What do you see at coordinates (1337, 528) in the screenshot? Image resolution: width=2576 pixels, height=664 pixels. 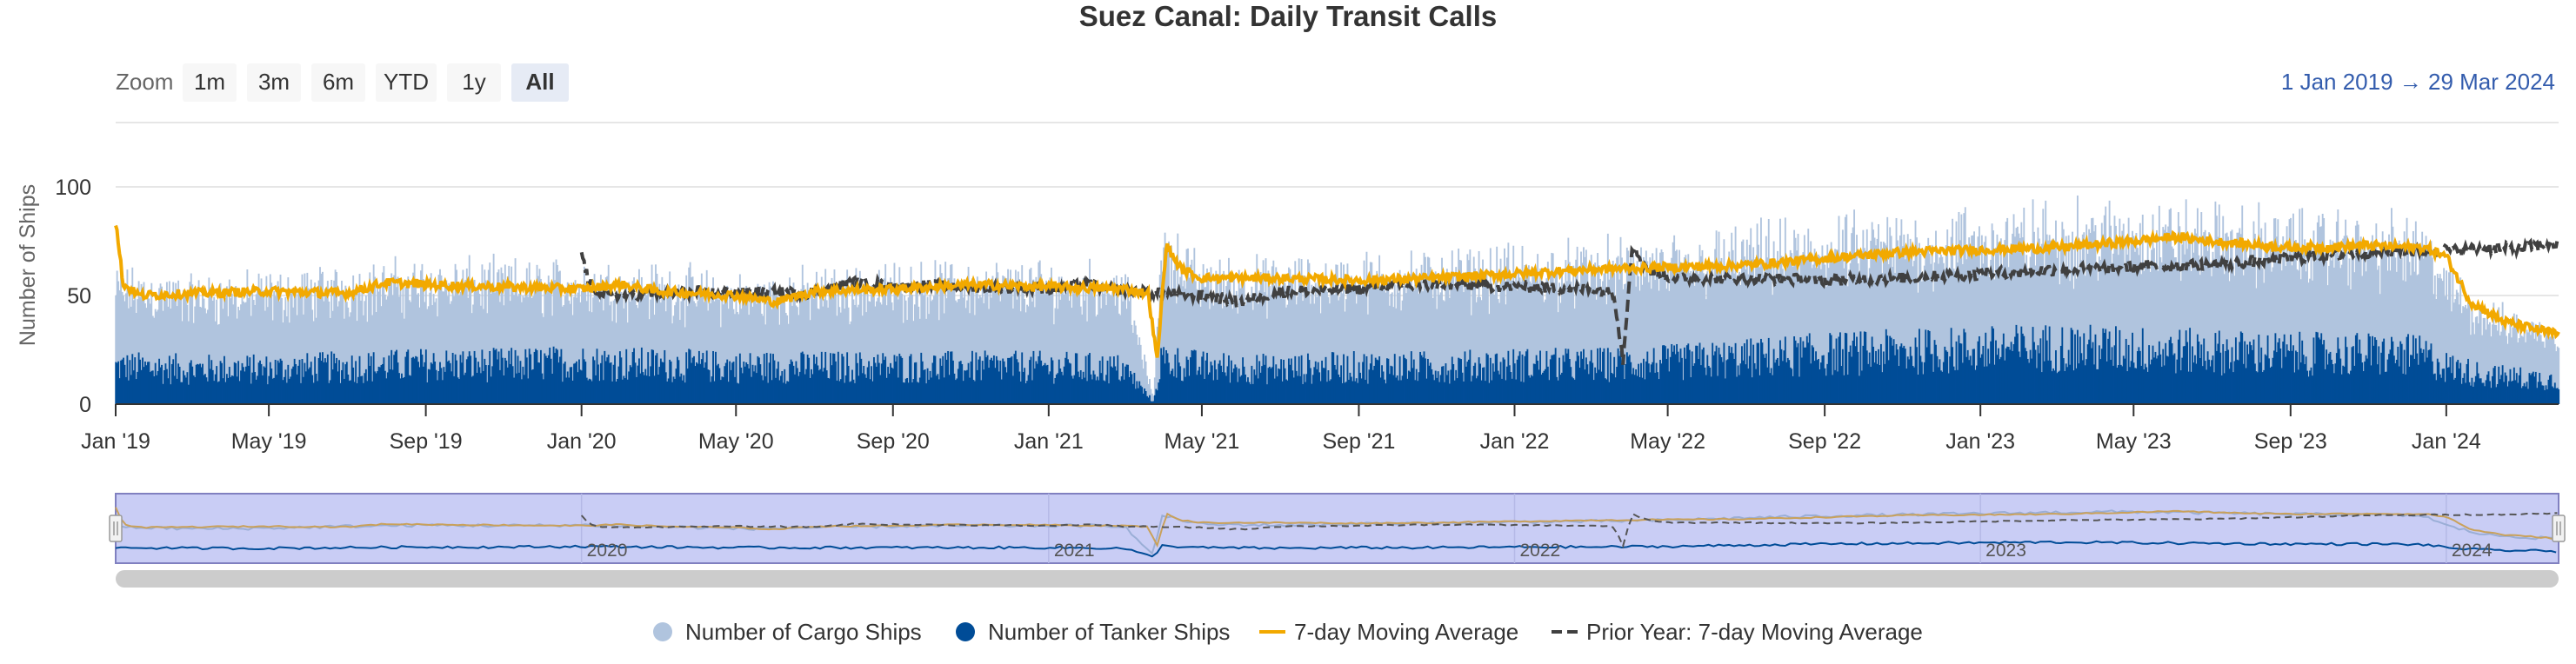 I see `navigator-selection` at bounding box center [1337, 528].